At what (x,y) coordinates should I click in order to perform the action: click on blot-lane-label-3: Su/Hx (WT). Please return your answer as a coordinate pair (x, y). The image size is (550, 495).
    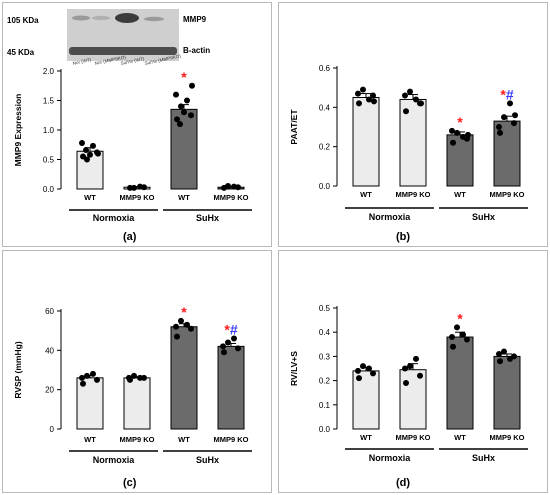
    Looking at the image, I should click on (132, 61).